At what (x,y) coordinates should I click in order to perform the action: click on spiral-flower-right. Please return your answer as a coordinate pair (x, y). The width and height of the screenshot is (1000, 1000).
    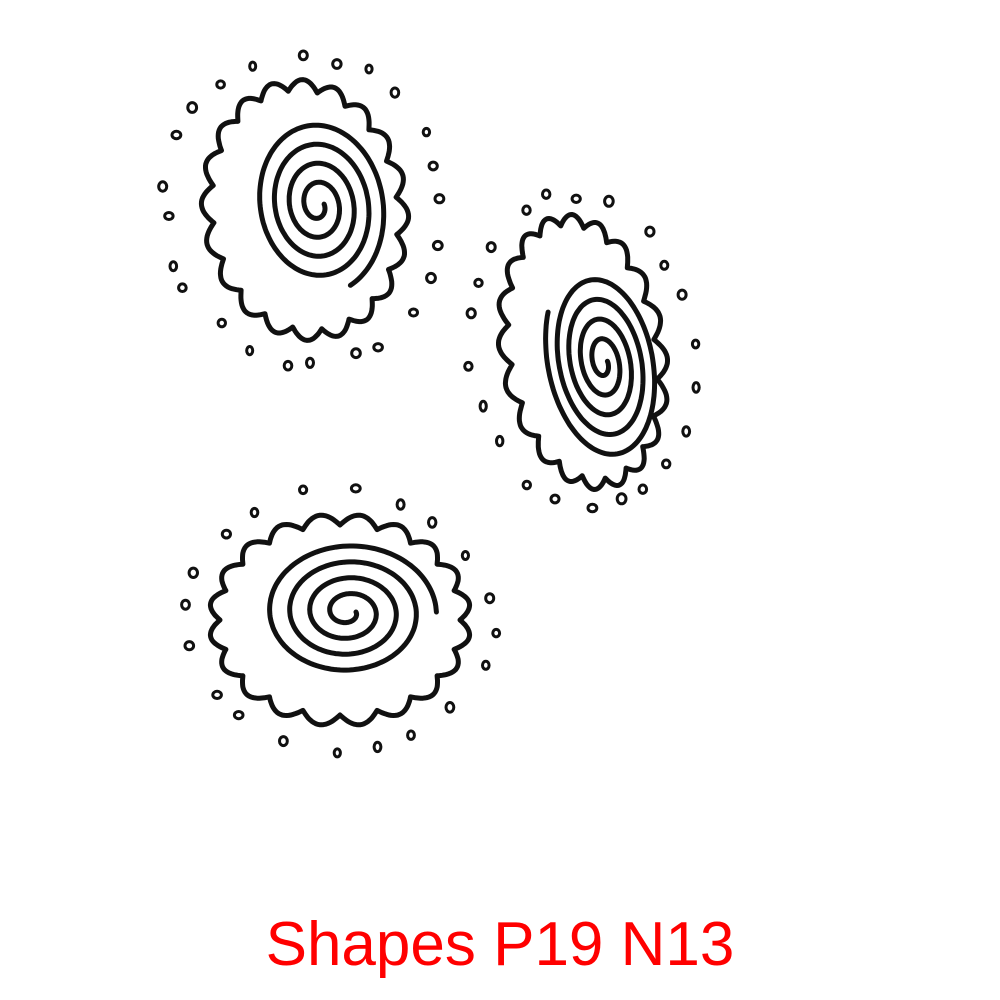
    Looking at the image, I should click on (582, 351).